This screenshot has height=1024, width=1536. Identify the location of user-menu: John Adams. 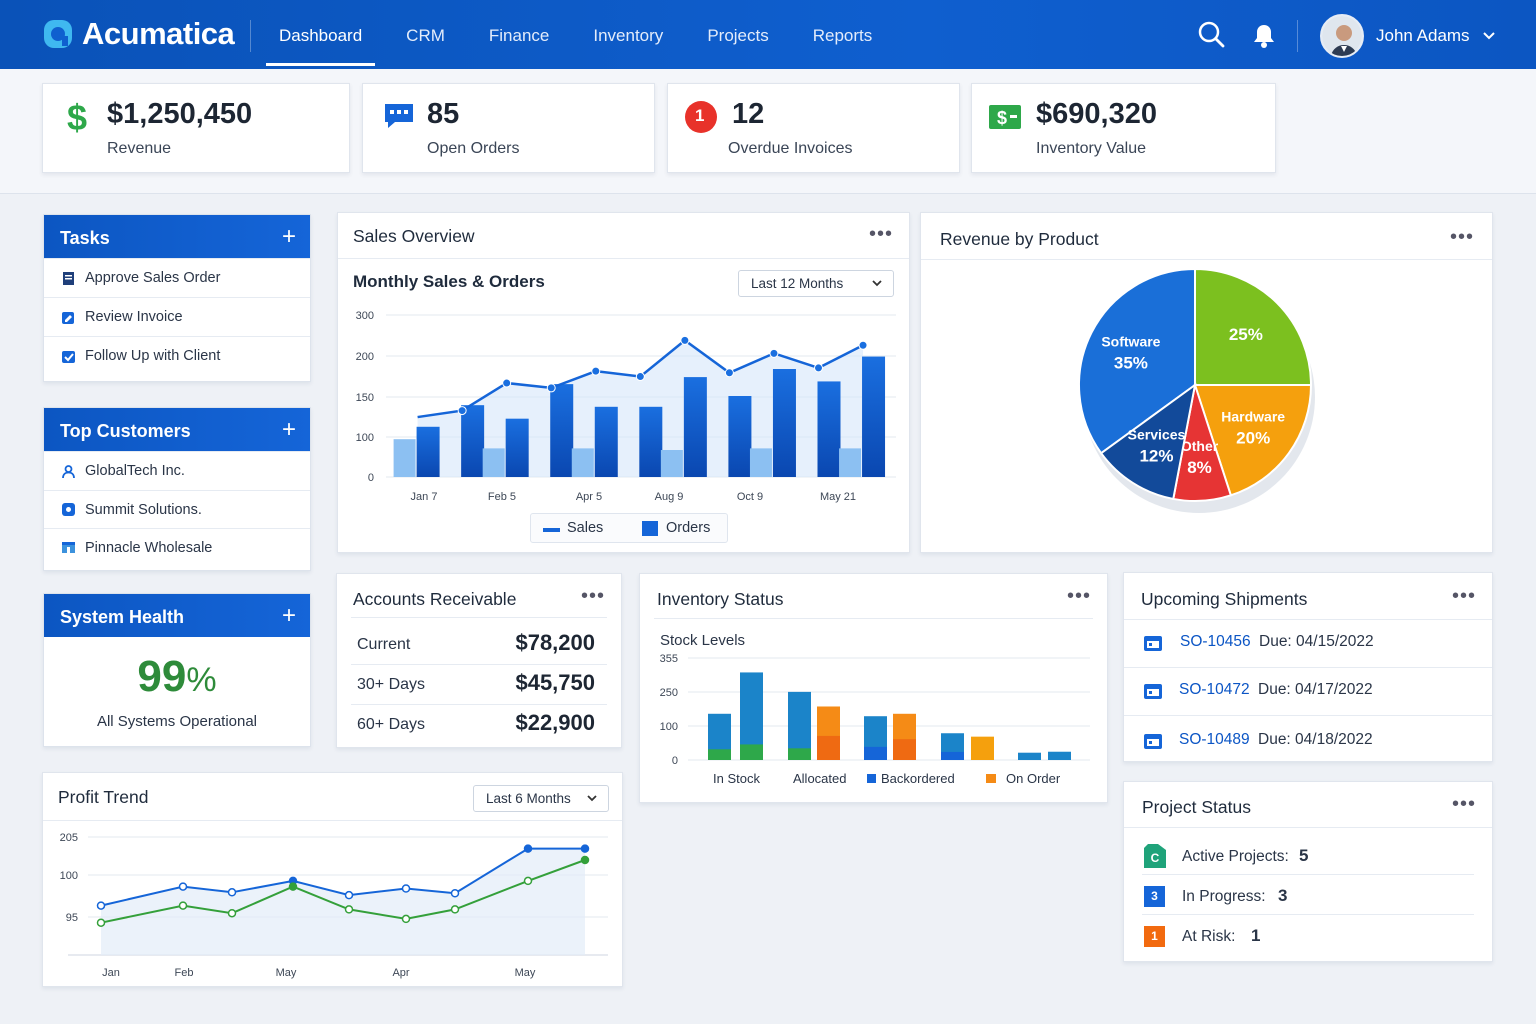
(1408, 36).